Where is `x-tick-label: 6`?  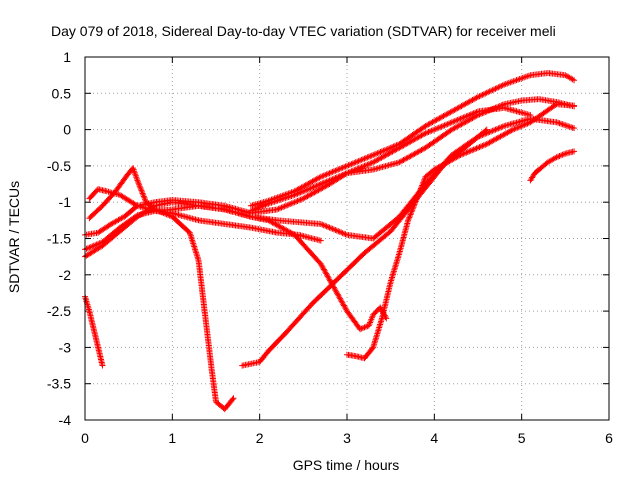 x-tick-label: 6 is located at coordinates (609, 438).